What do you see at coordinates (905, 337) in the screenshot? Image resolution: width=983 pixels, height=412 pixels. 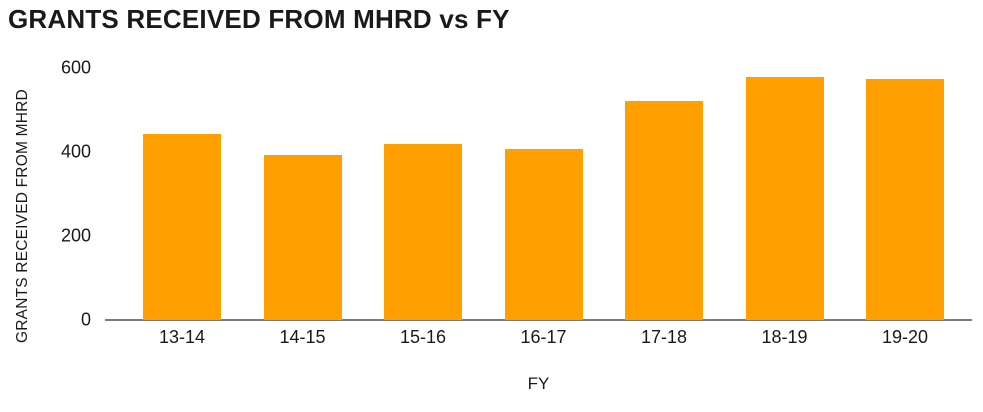 I see `x-category-label: 19-20` at bounding box center [905, 337].